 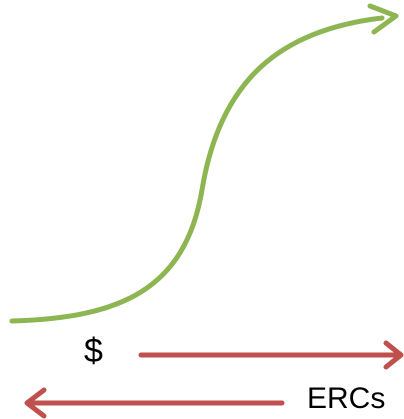 What do you see at coordinates (393, 355) in the screenshot?
I see `money-flow-arrow-head` at bounding box center [393, 355].